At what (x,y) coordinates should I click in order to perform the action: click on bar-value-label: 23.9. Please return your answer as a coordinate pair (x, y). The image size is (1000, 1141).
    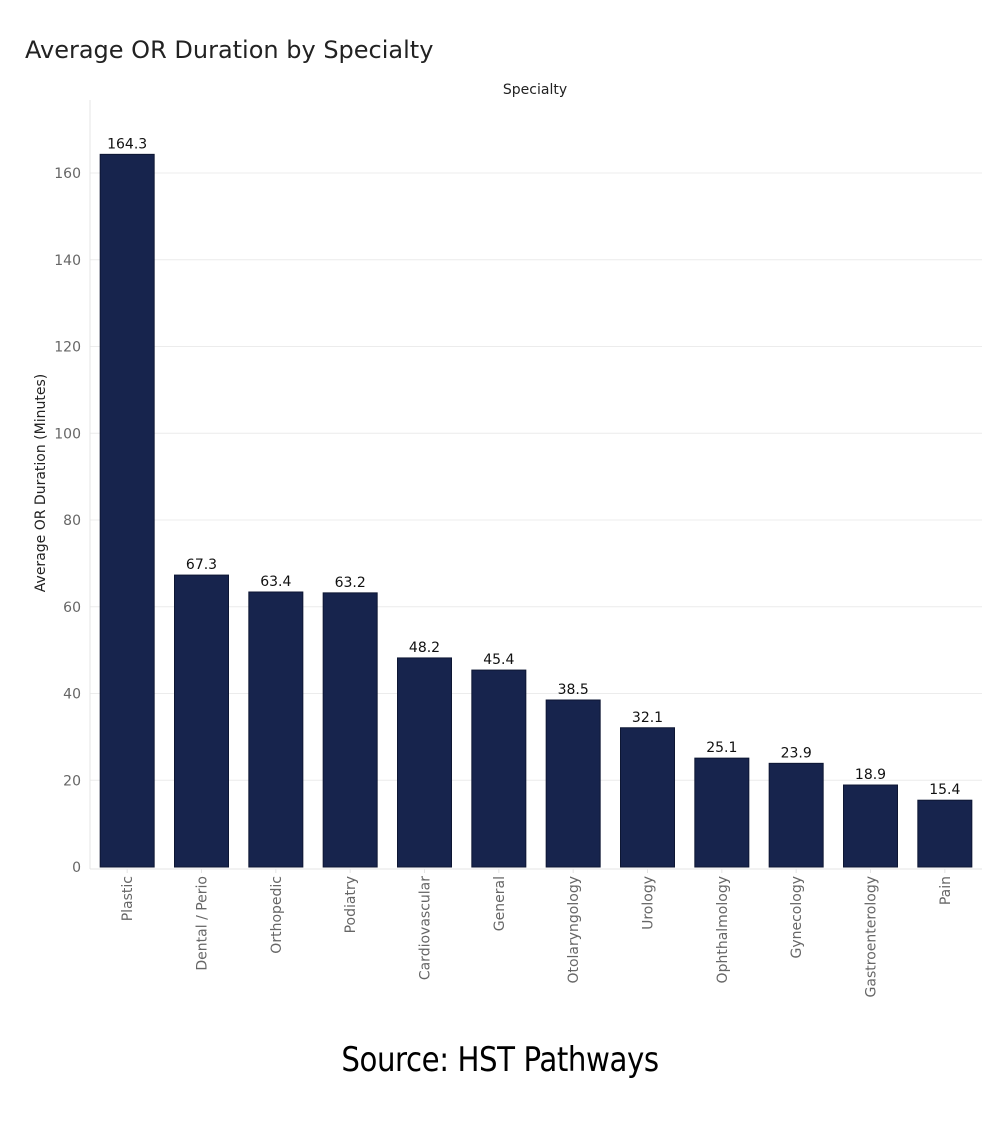
    Looking at the image, I should click on (796, 753).